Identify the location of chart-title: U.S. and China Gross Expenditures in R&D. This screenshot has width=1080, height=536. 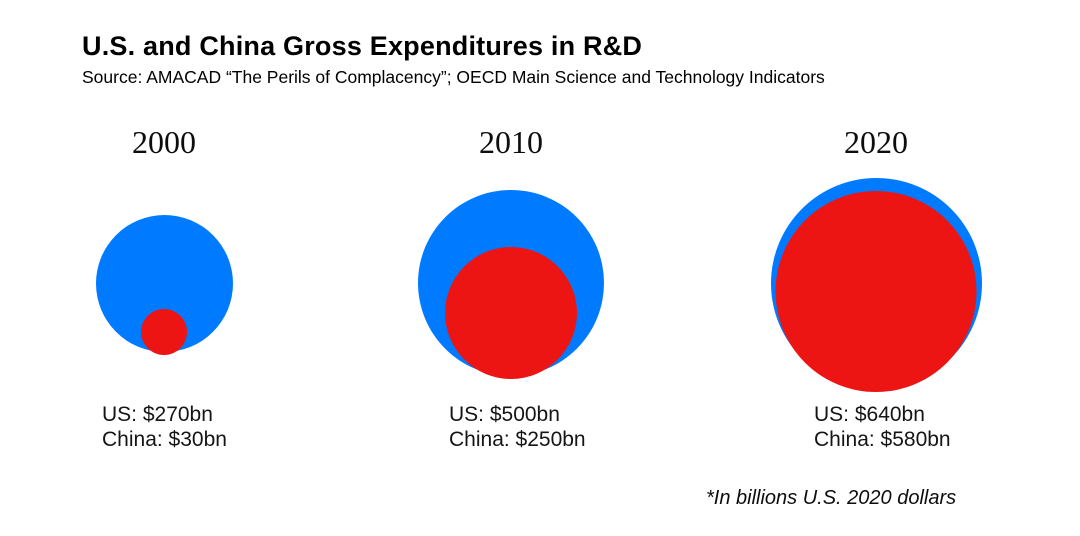
(362, 46).